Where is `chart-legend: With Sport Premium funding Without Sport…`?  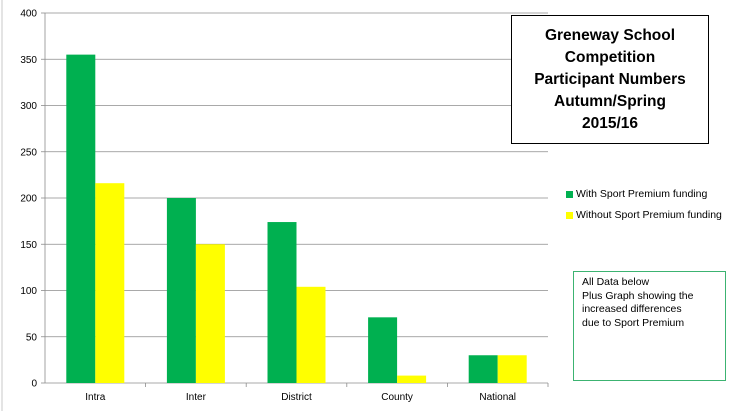 chart-legend: With Sport Premium funding Without Sport… is located at coordinates (644, 207).